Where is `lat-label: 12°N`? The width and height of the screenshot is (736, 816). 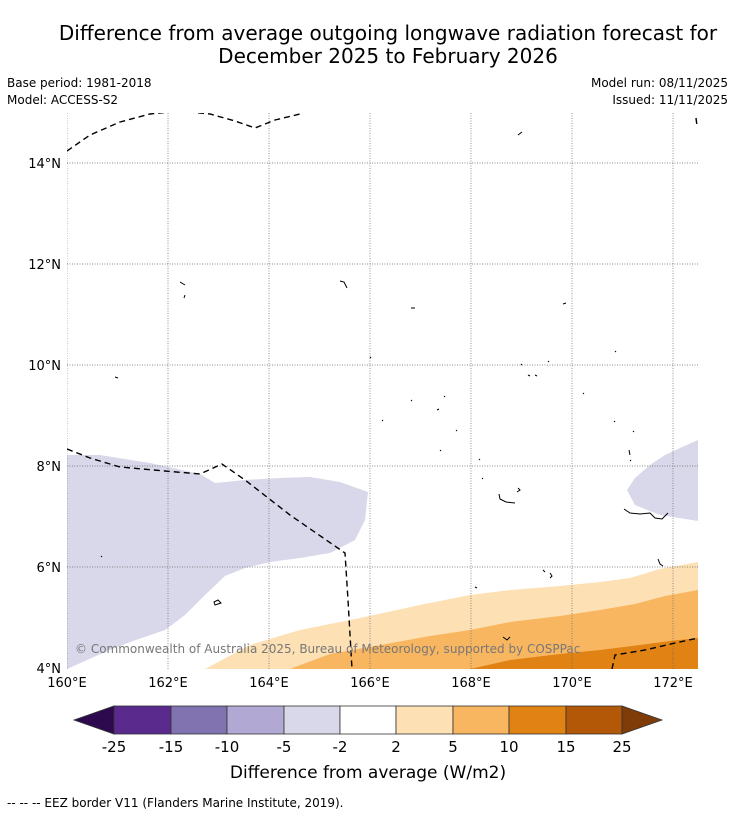 lat-label: 12°N is located at coordinates (44, 265).